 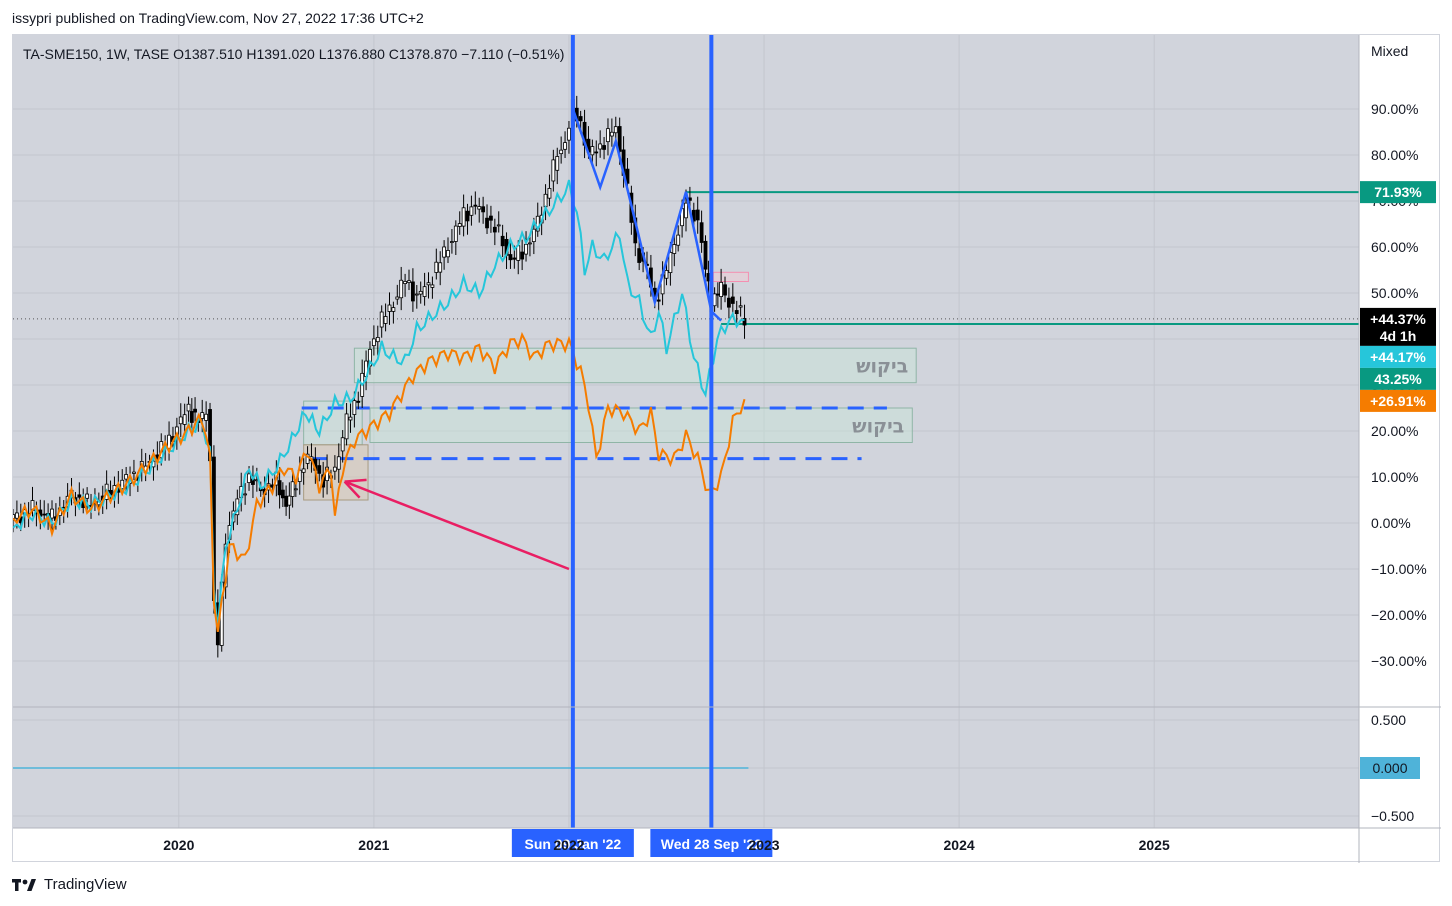 What do you see at coordinates (1398, 379) in the screenshot?
I see `price-tag-label: 43.25%` at bounding box center [1398, 379].